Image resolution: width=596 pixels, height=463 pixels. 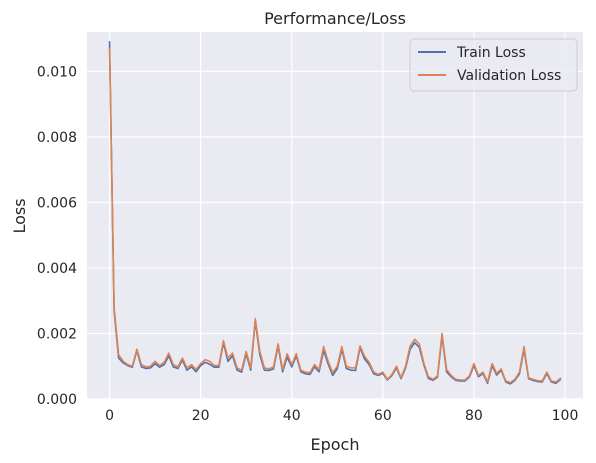 I want to click on y-tick-labels: 0.000 0.002 0.004 0.006 0.008 0.010, so click(x=57, y=236).